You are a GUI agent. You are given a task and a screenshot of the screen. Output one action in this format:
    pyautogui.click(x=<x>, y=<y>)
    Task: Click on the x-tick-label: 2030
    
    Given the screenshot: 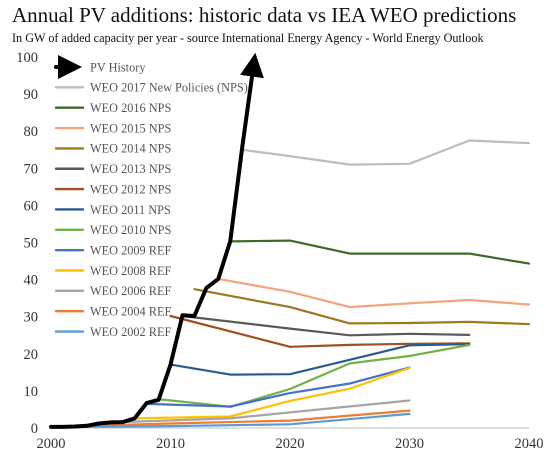 What is the action you would take?
    pyautogui.click(x=409, y=444)
    